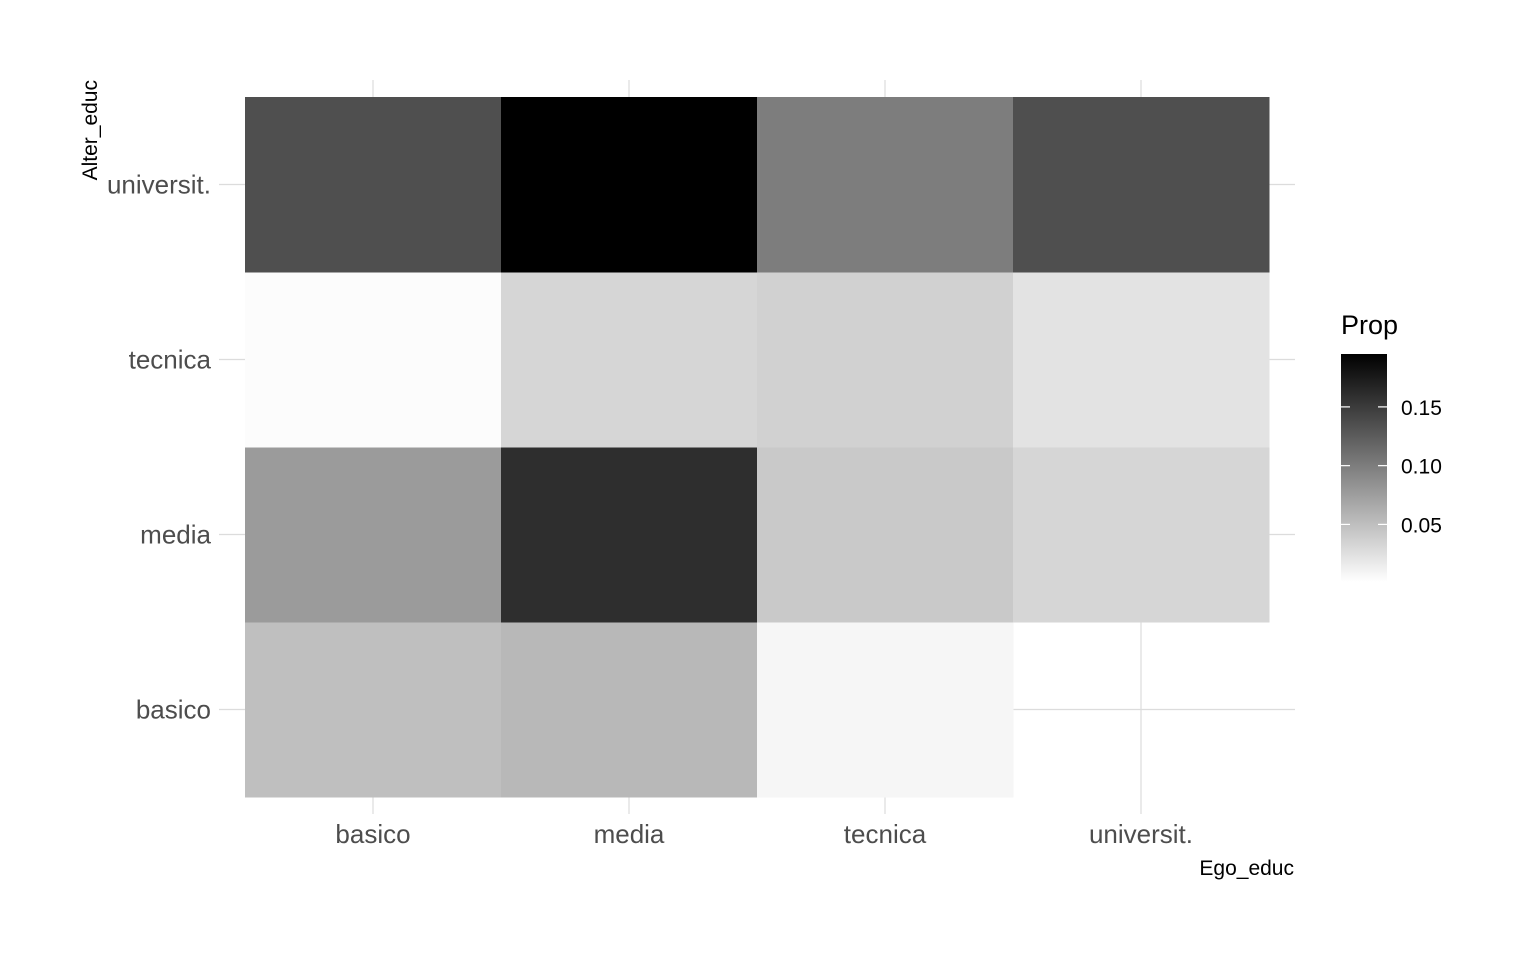  What do you see at coordinates (1421, 467) in the screenshot?
I see `legend-tick-label: 0.10` at bounding box center [1421, 467].